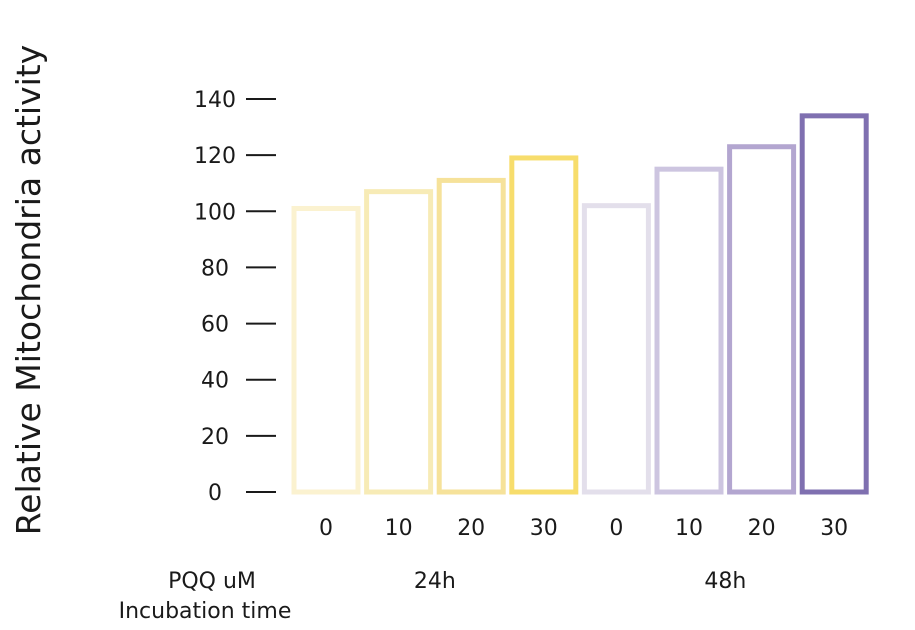 Image resolution: width=915 pixels, height=630 pixels. I want to click on y-tick-label: 0, so click(215, 493).